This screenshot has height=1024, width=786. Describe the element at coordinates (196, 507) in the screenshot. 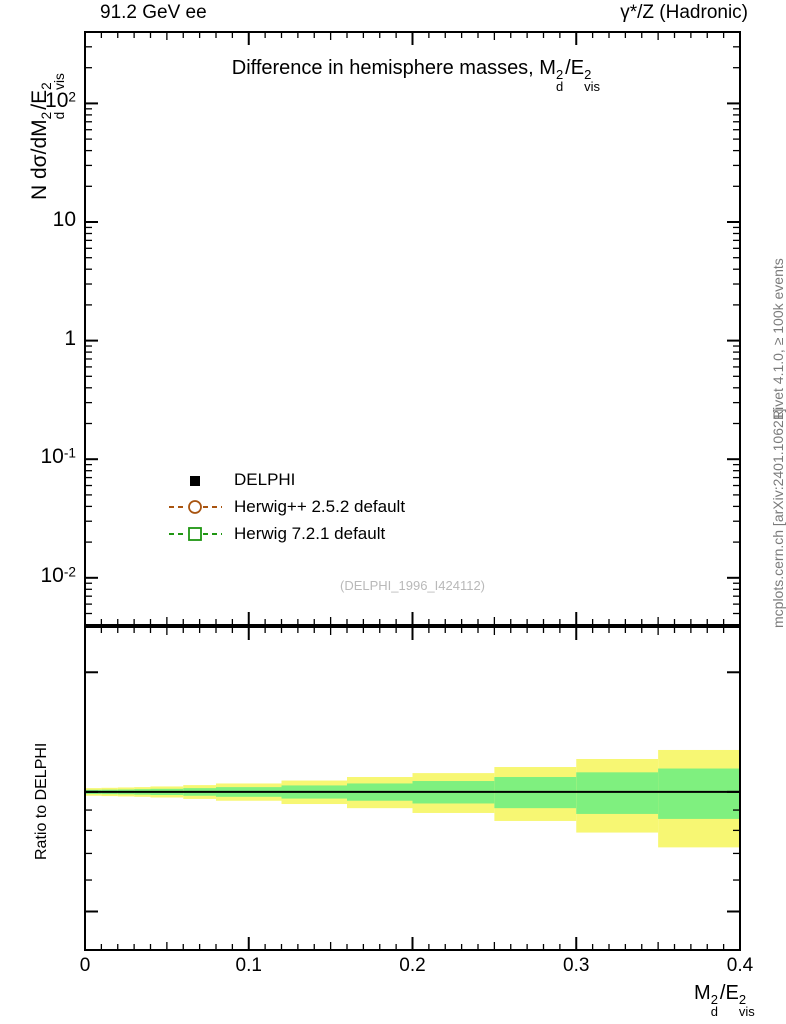

I see `legend-swatch-herwigpp` at that location.